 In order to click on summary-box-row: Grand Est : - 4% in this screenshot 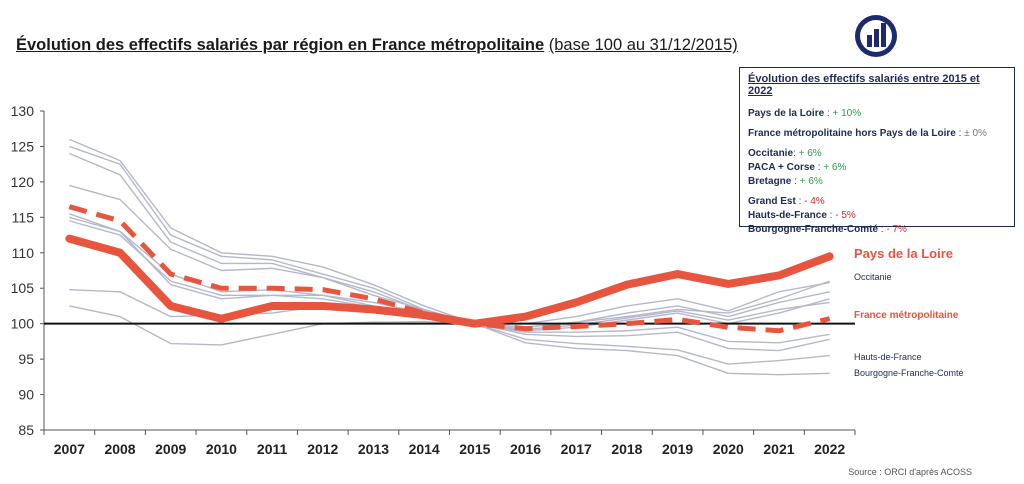, I will do `click(877, 202)`.